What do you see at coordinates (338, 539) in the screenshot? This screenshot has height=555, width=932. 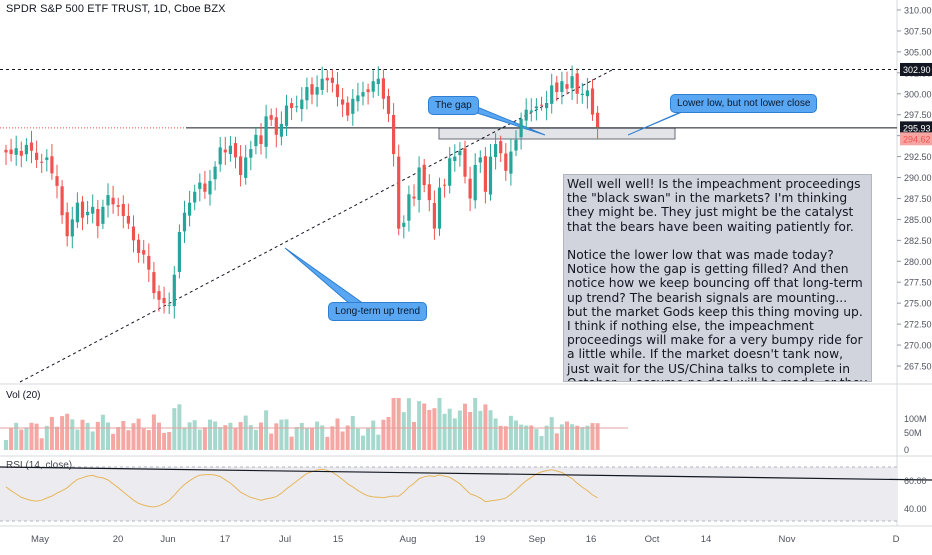 I see `time-label: 15` at bounding box center [338, 539].